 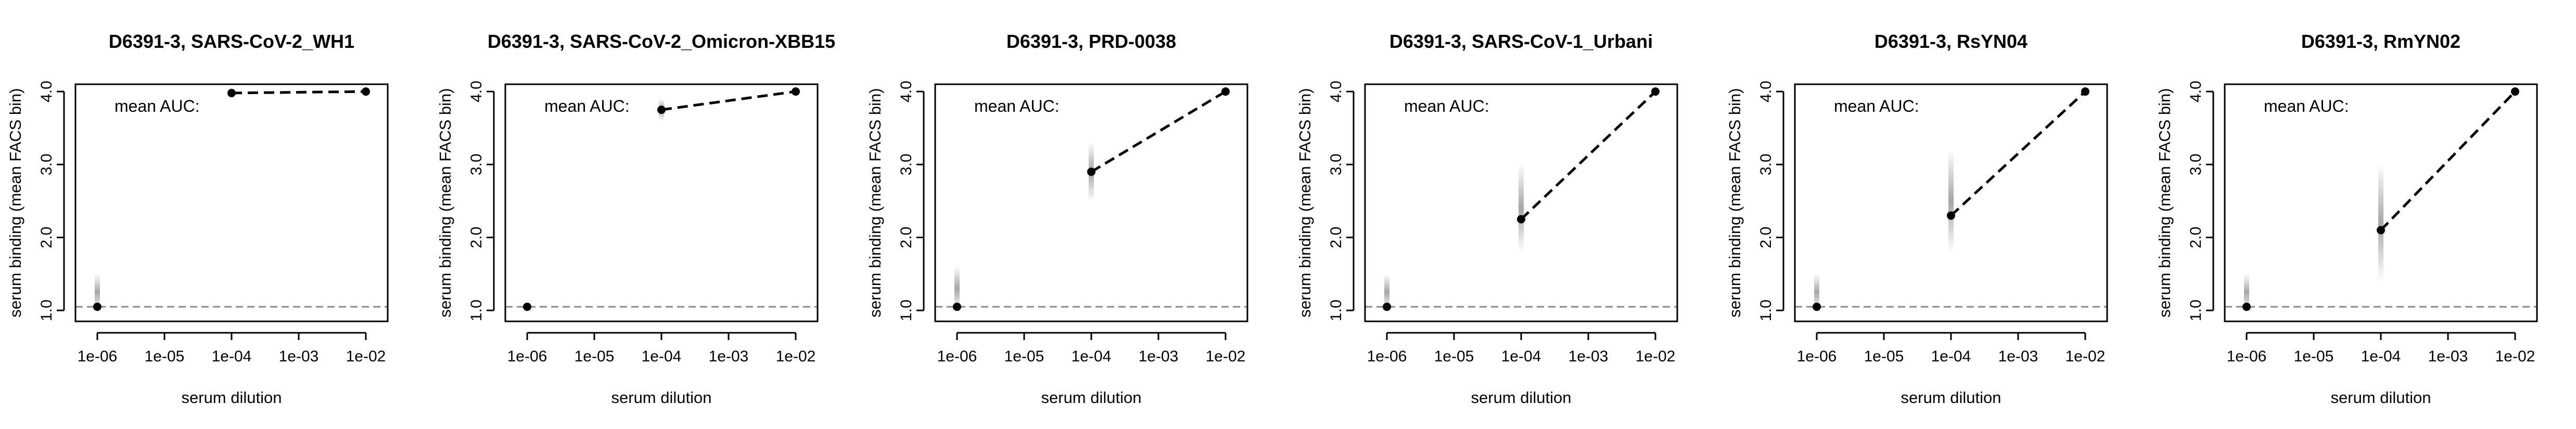 What do you see at coordinates (1521, 41) in the screenshot?
I see `chart-title: D6391-3, SARS-CoV-1_Urbani` at bounding box center [1521, 41].